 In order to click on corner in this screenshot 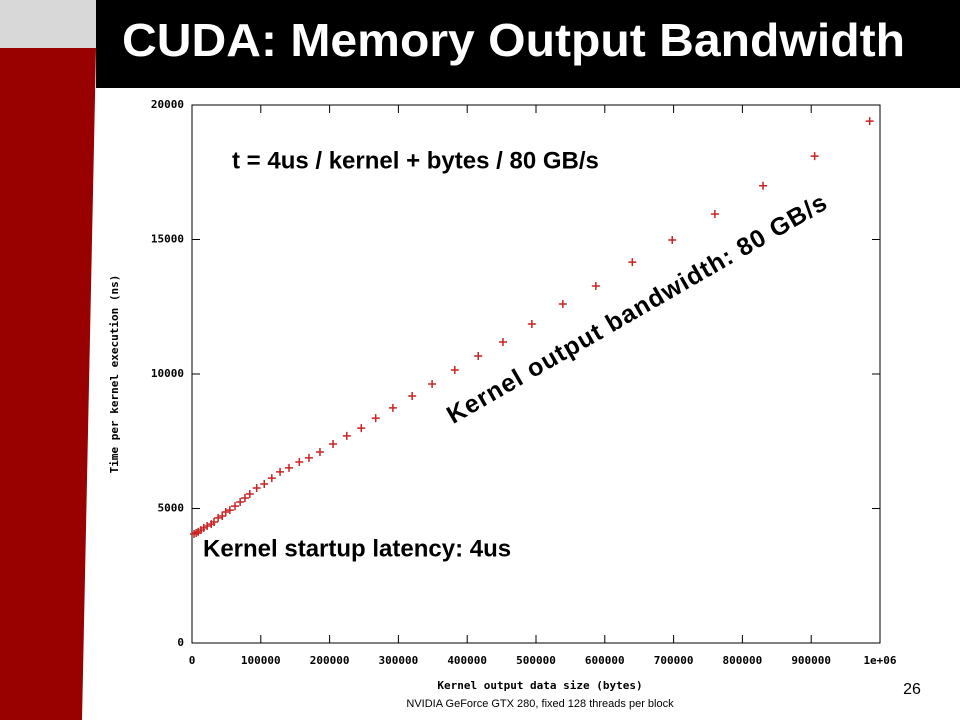, I will do `click(50, 24)`.